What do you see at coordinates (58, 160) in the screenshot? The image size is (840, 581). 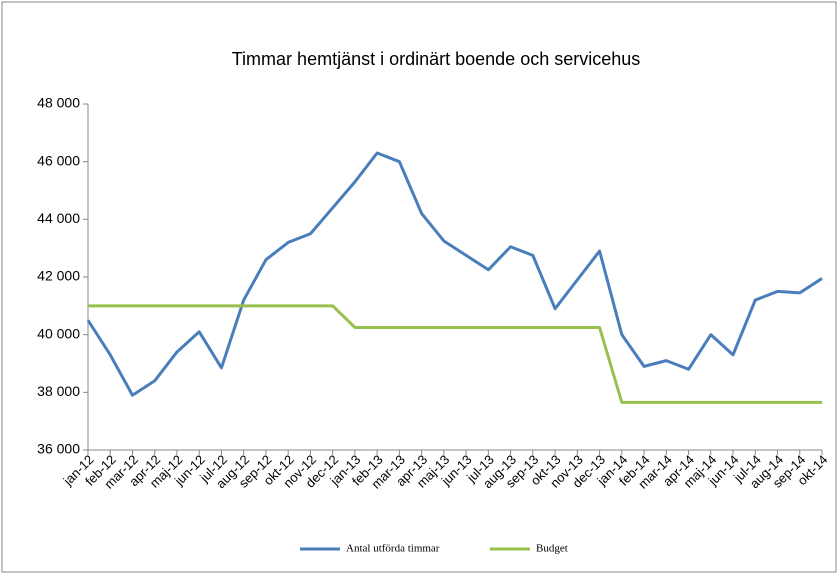 I see `y-tick-label: 46 000` at bounding box center [58, 160].